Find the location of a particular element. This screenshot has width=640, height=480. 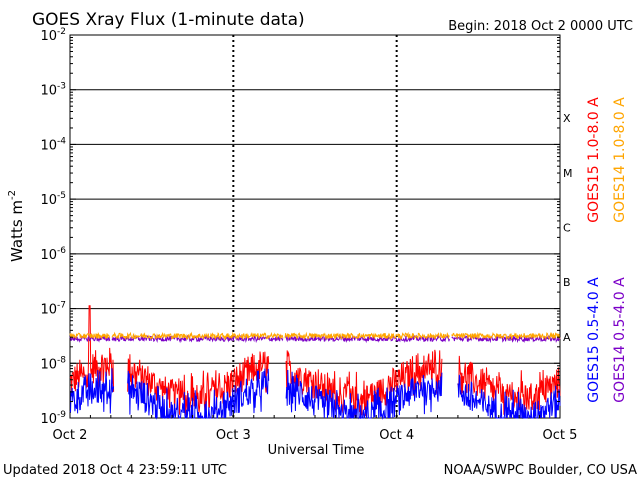

x-tick-label: Oct 3 is located at coordinates (233, 435).